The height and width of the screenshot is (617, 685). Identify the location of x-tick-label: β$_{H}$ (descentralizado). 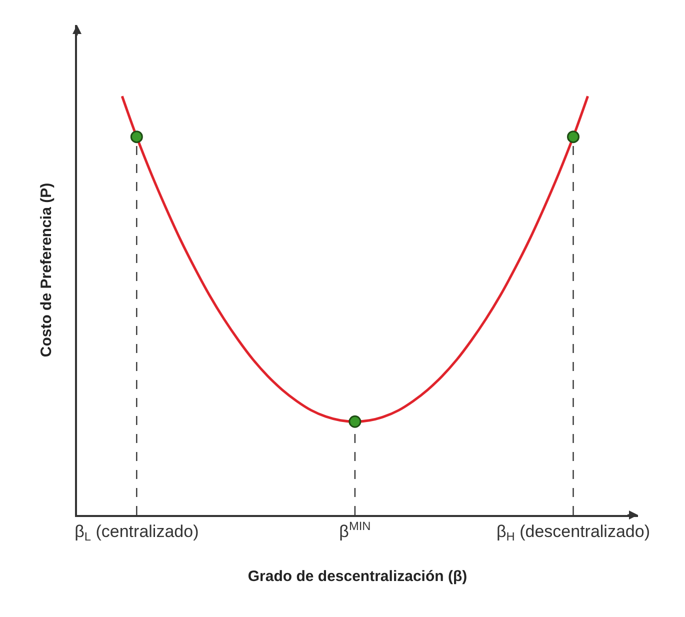
(573, 533).